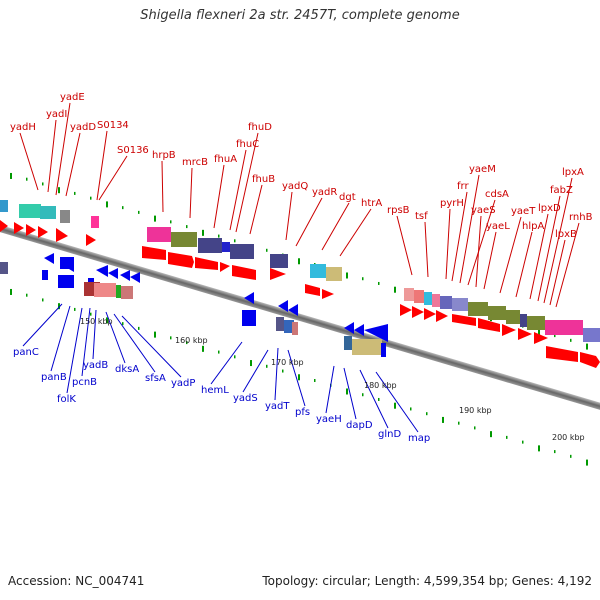 Image resolution: width=600 pixels, height=600 pixels. What do you see at coordinates (133, 150) in the screenshot?
I see `gene-label-S0136: S0136` at bounding box center [133, 150].